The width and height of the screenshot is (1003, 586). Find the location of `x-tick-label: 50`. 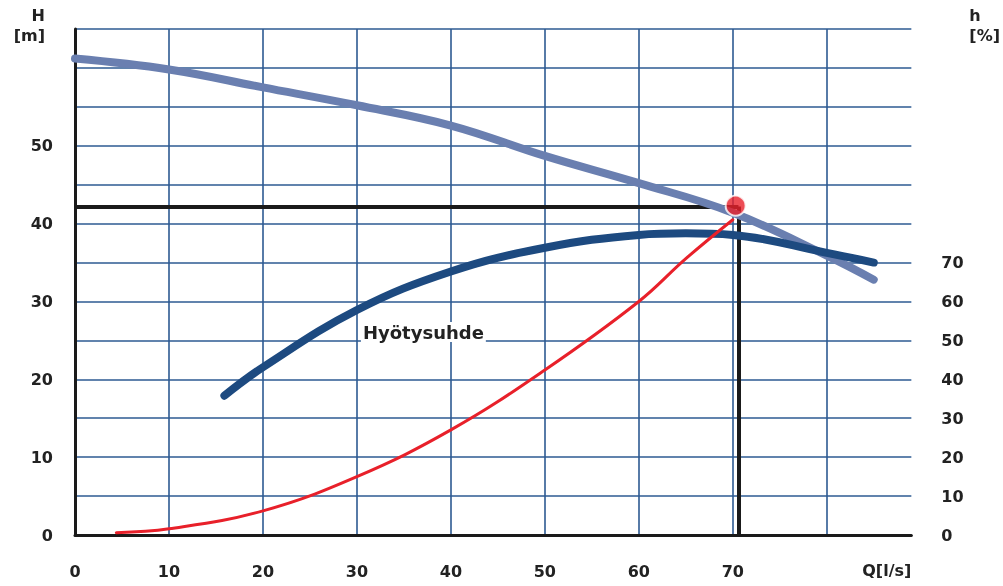

x-tick-label: 50 is located at coordinates (544, 571).